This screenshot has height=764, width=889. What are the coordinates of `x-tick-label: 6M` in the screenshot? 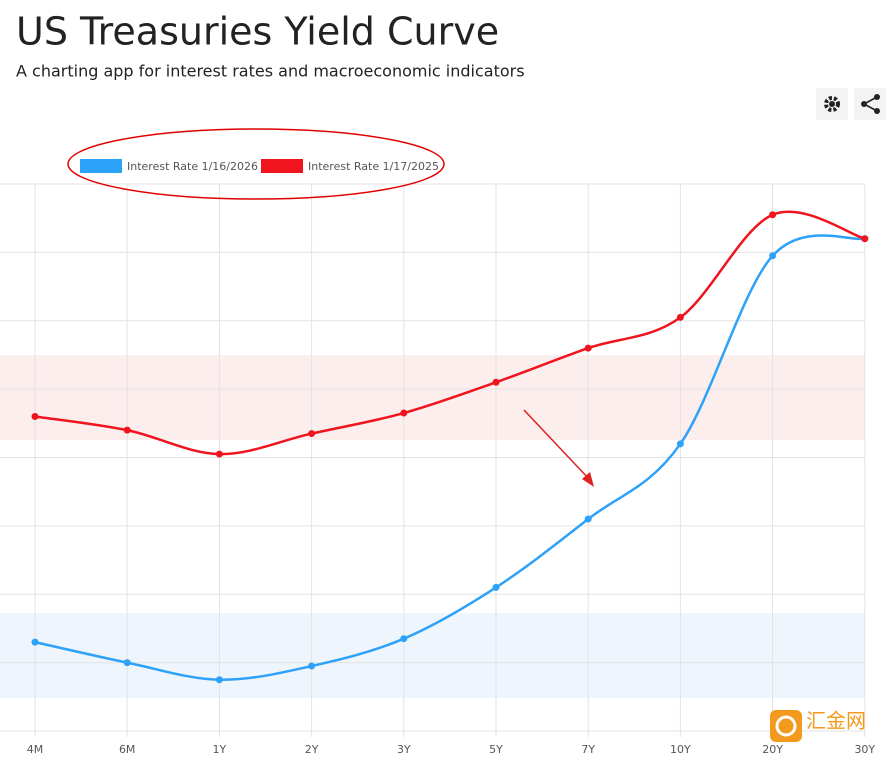 It's located at (127, 749).